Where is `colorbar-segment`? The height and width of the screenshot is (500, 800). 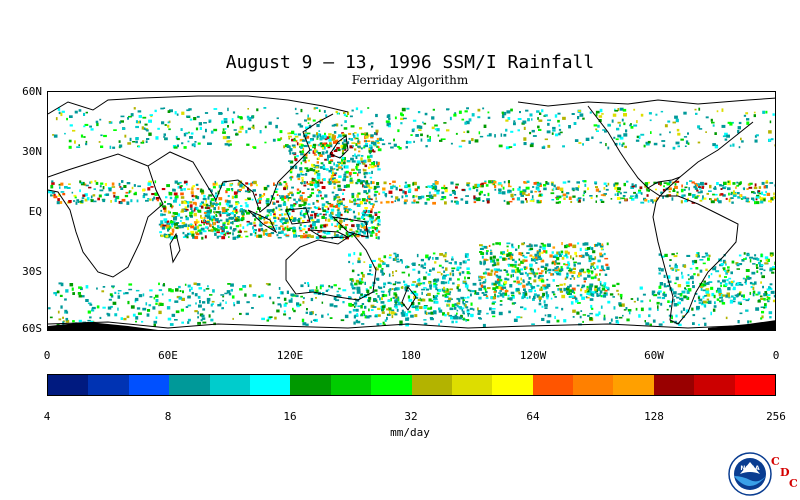
colorbar-segment is located at coordinates (714, 385).